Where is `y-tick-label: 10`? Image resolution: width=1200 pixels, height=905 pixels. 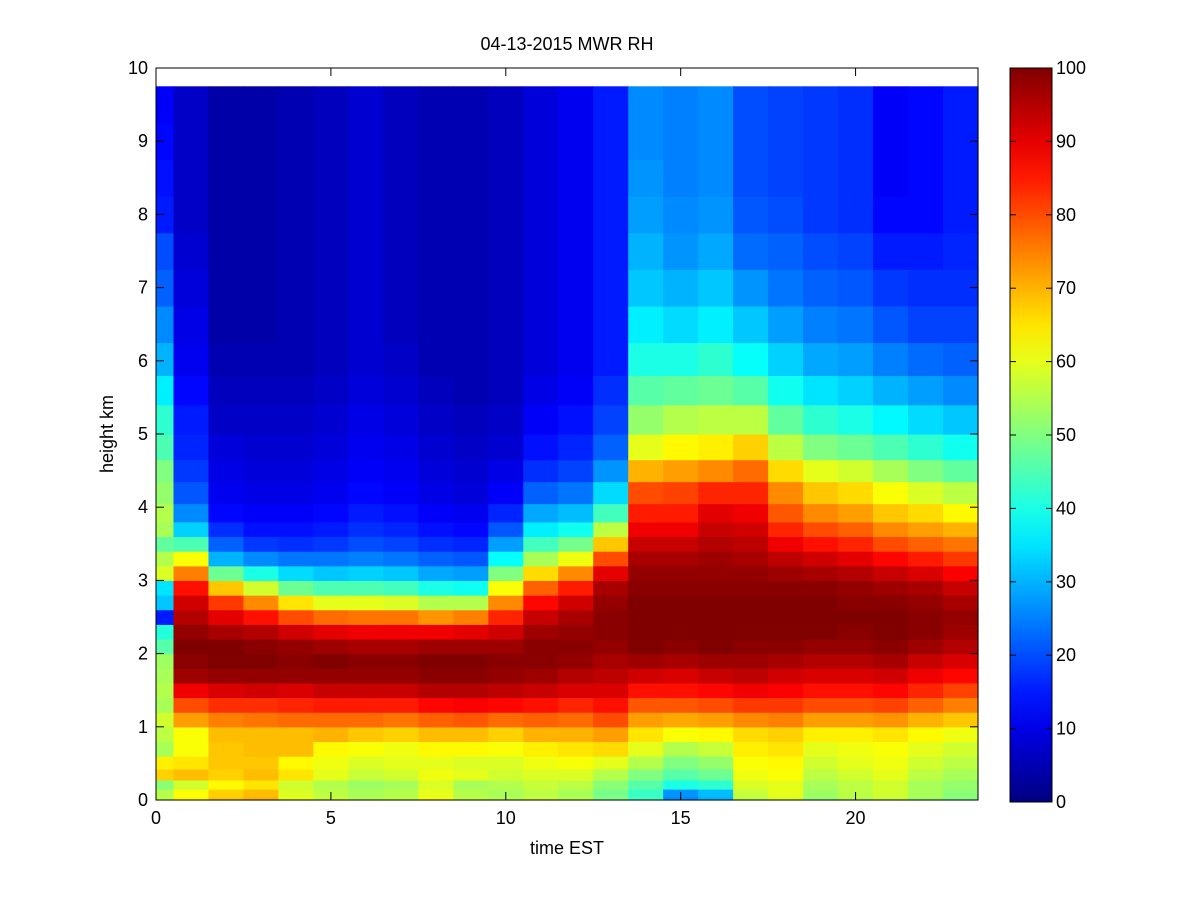 y-tick-label: 10 is located at coordinates (138, 68).